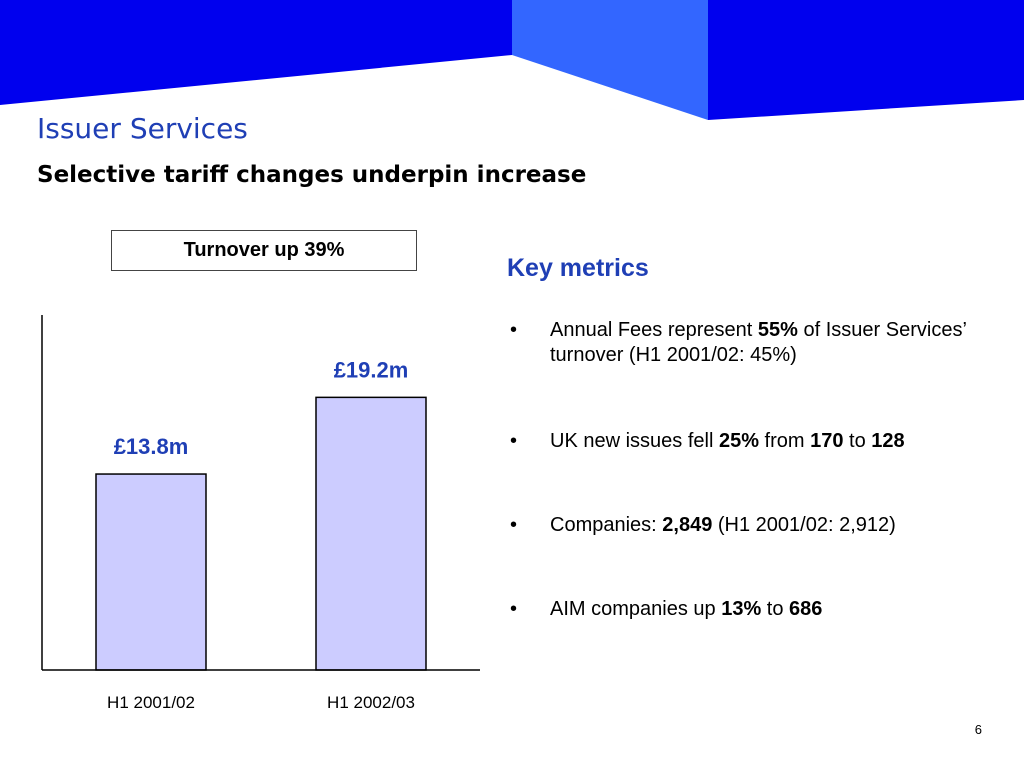 The image size is (1024, 768). I want to click on metric-item: • AIM companies up 13% to 686, so click(760, 609).